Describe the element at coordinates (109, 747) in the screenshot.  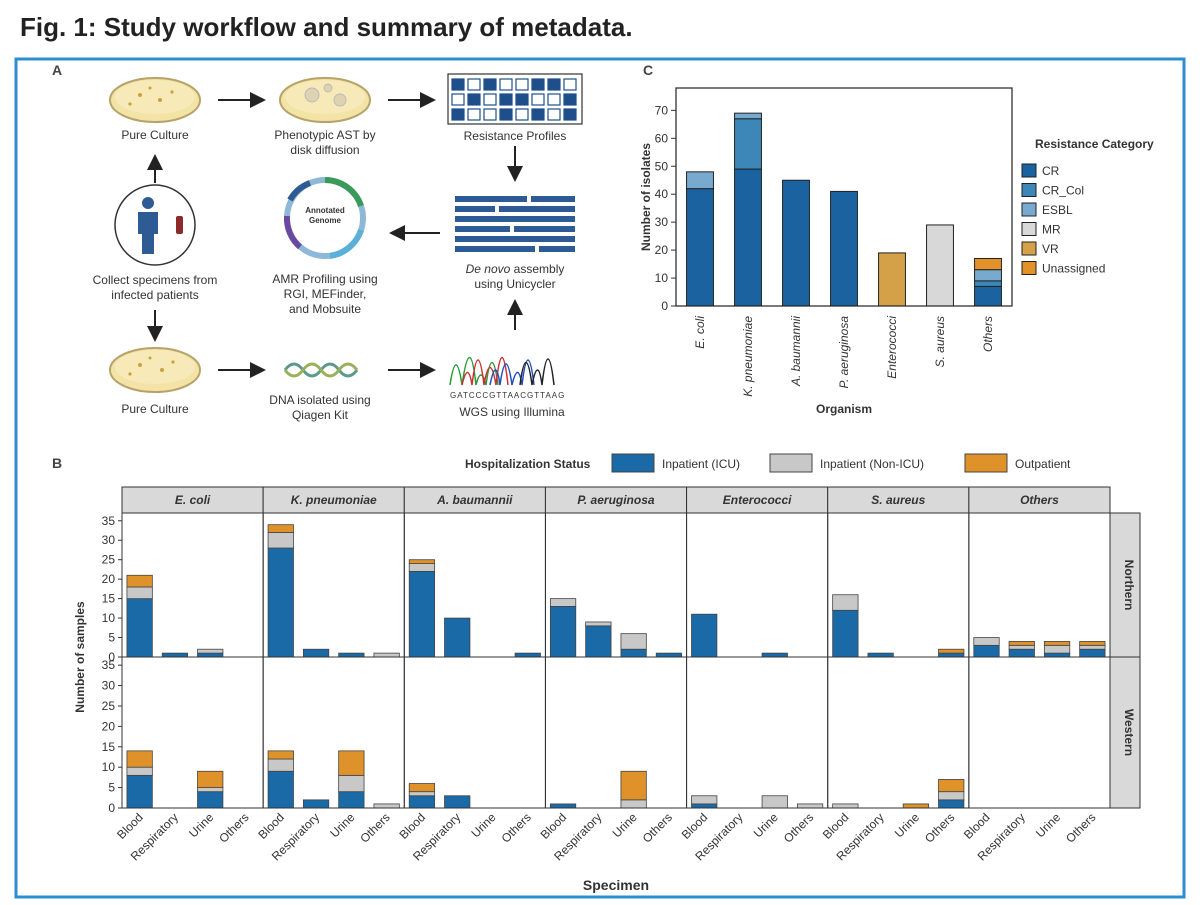
I see `y-tick-label: 15` at that location.